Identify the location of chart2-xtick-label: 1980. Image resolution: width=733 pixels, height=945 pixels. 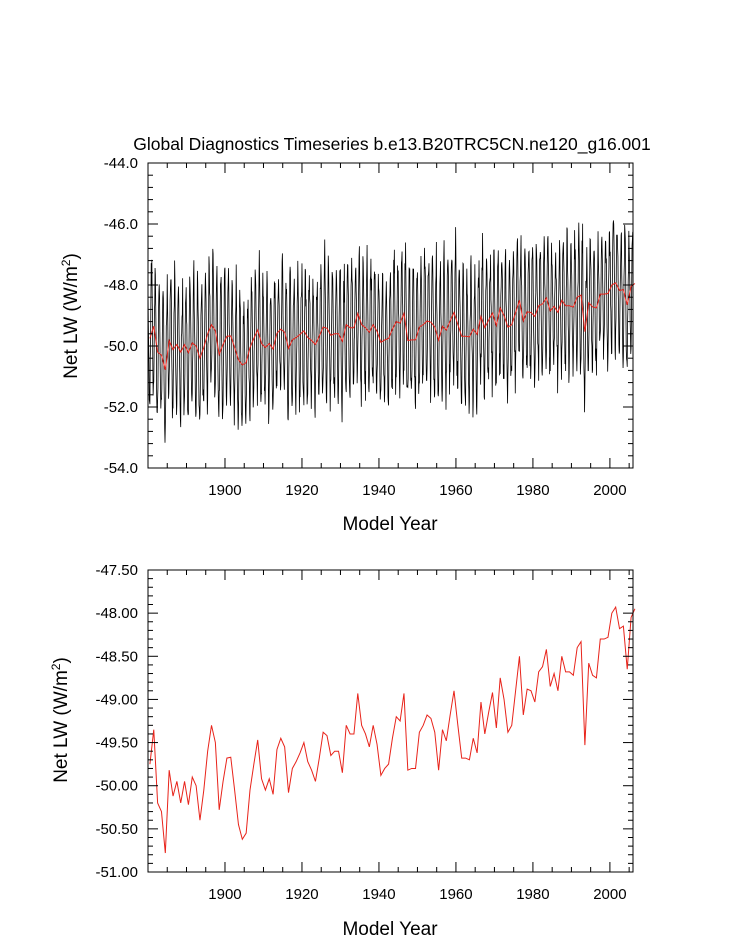
(532, 894).